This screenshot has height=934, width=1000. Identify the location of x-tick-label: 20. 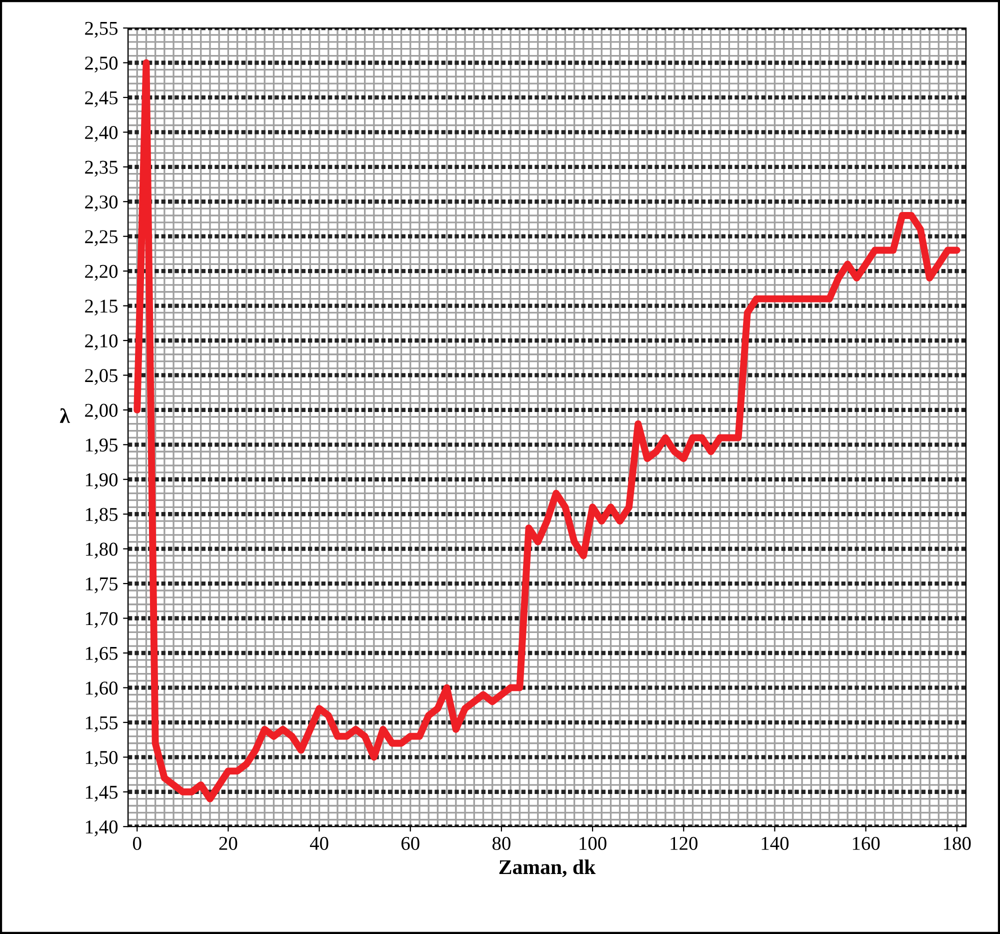
(228, 843).